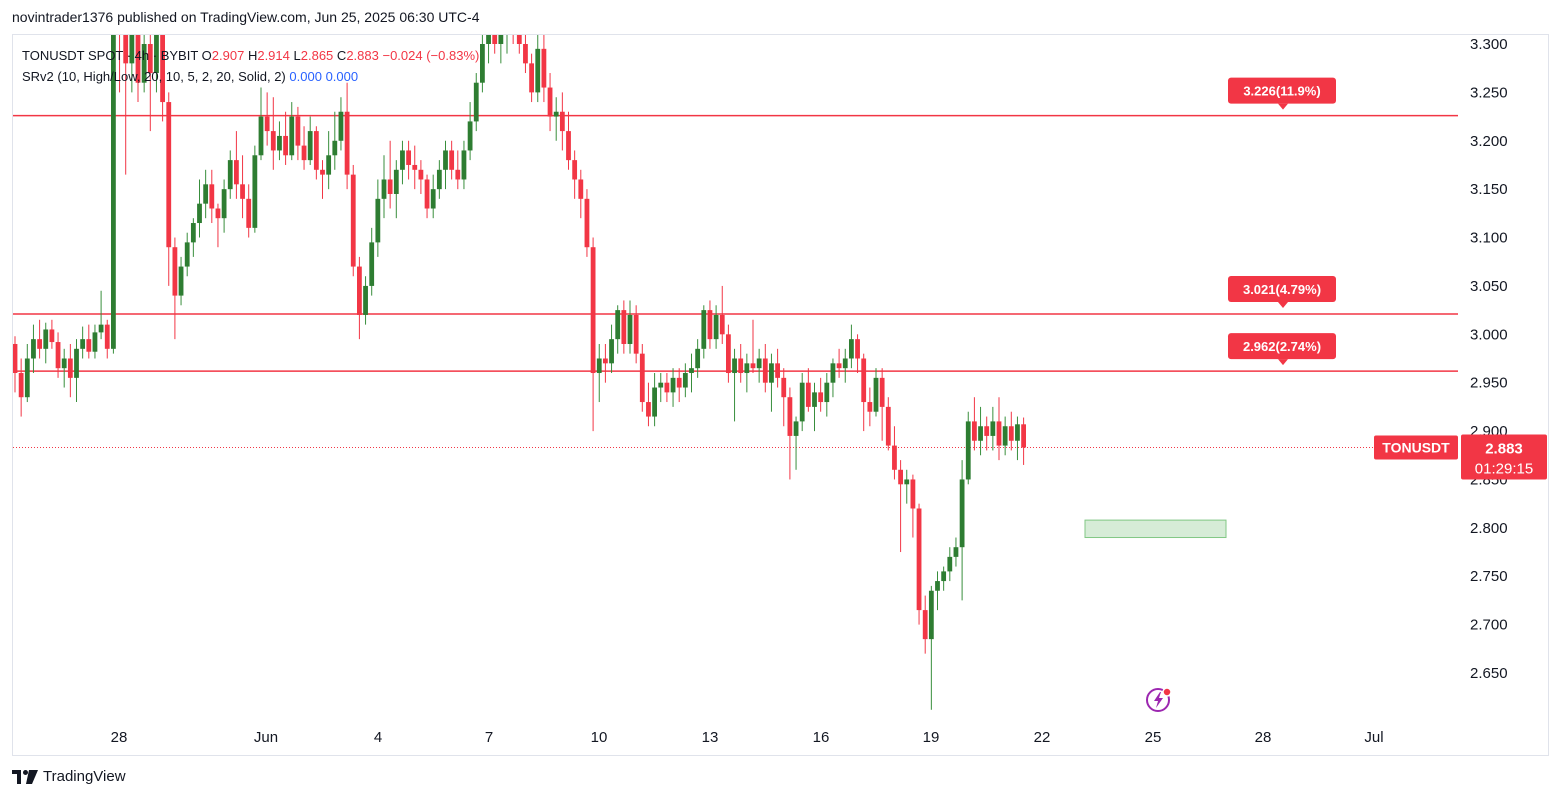 This screenshot has width=1563, height=800. What do you see at coordinates (1155, 529) in the screenshot?
I see `demand-zone` at bounding box center [1155, 529].